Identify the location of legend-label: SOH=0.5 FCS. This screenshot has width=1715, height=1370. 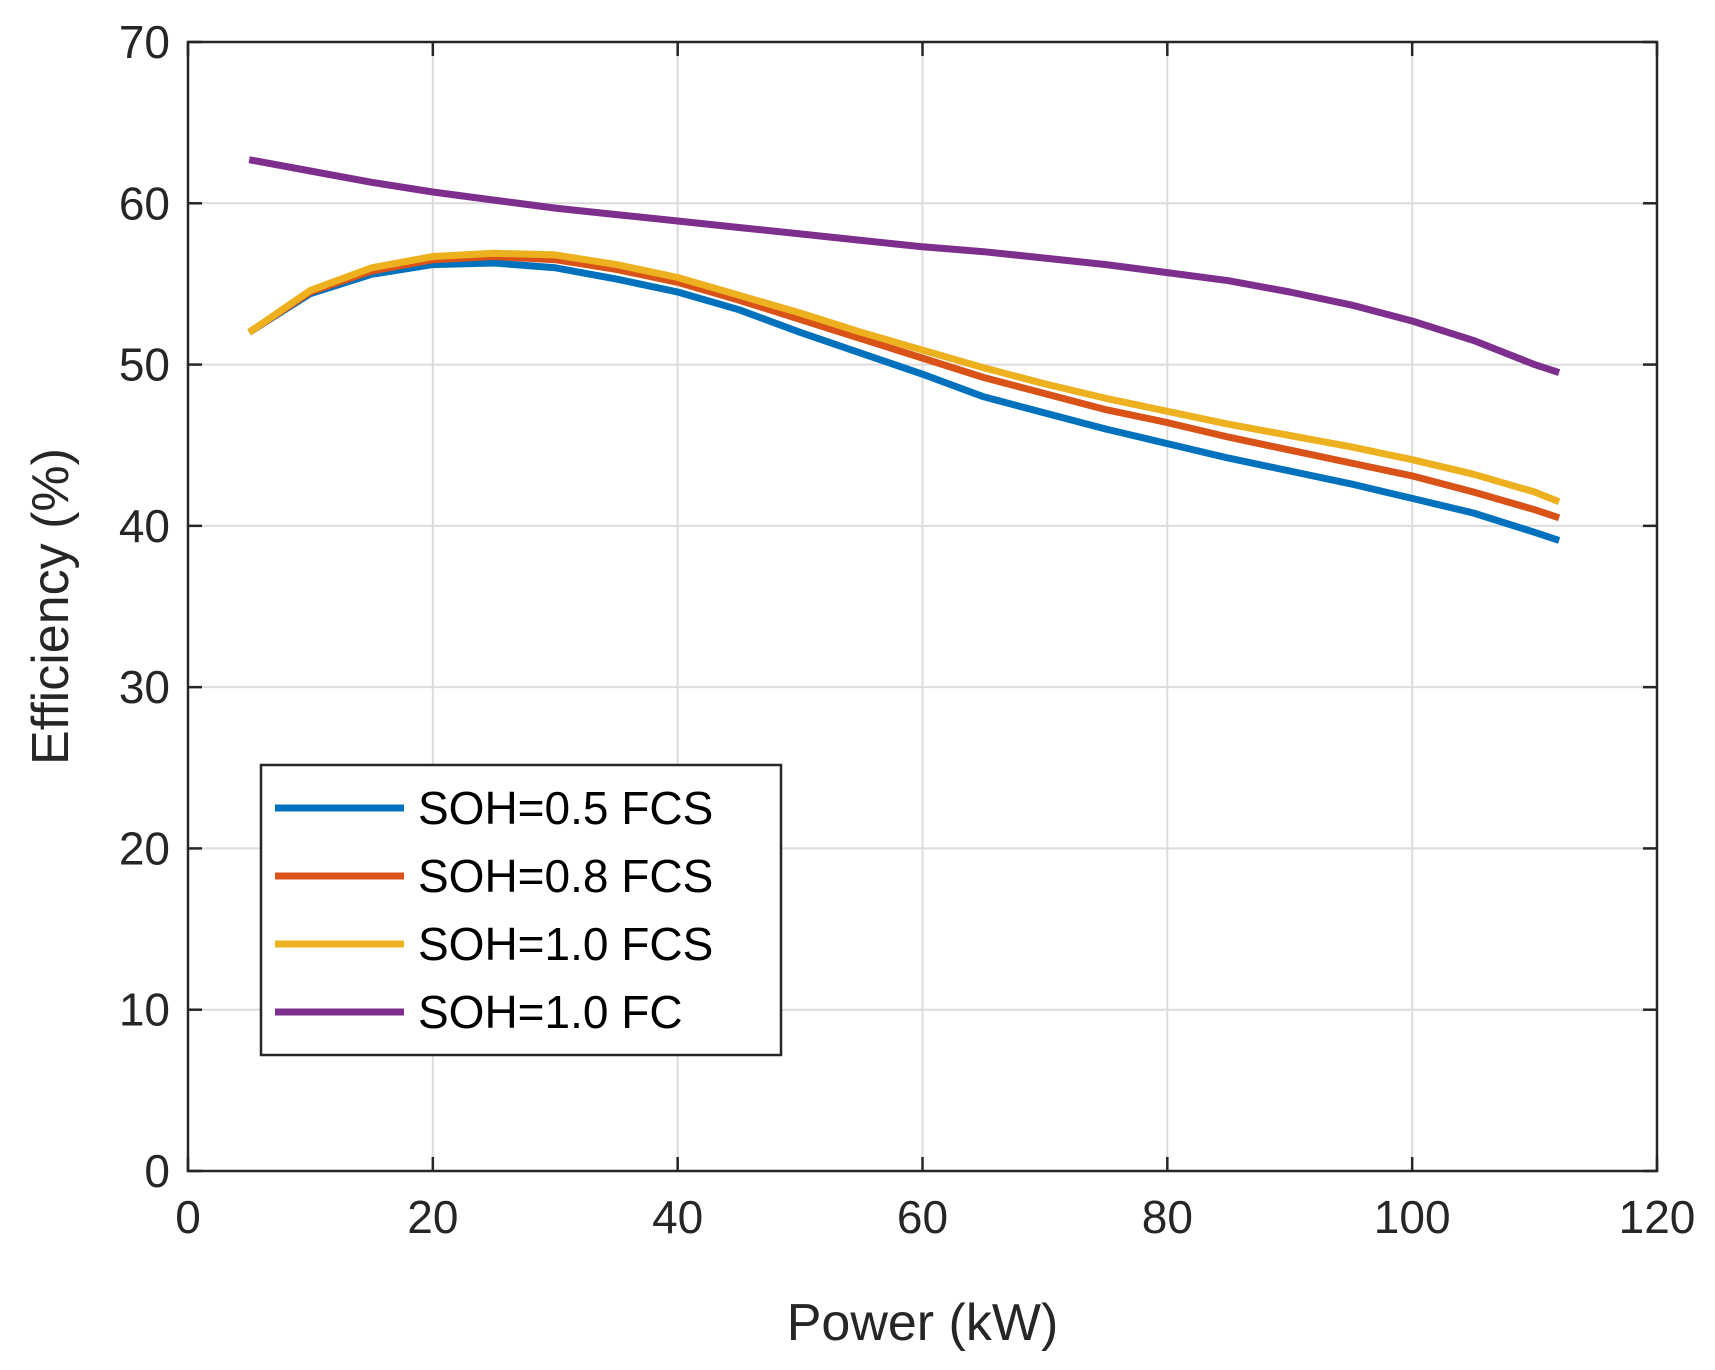
(565, 808).